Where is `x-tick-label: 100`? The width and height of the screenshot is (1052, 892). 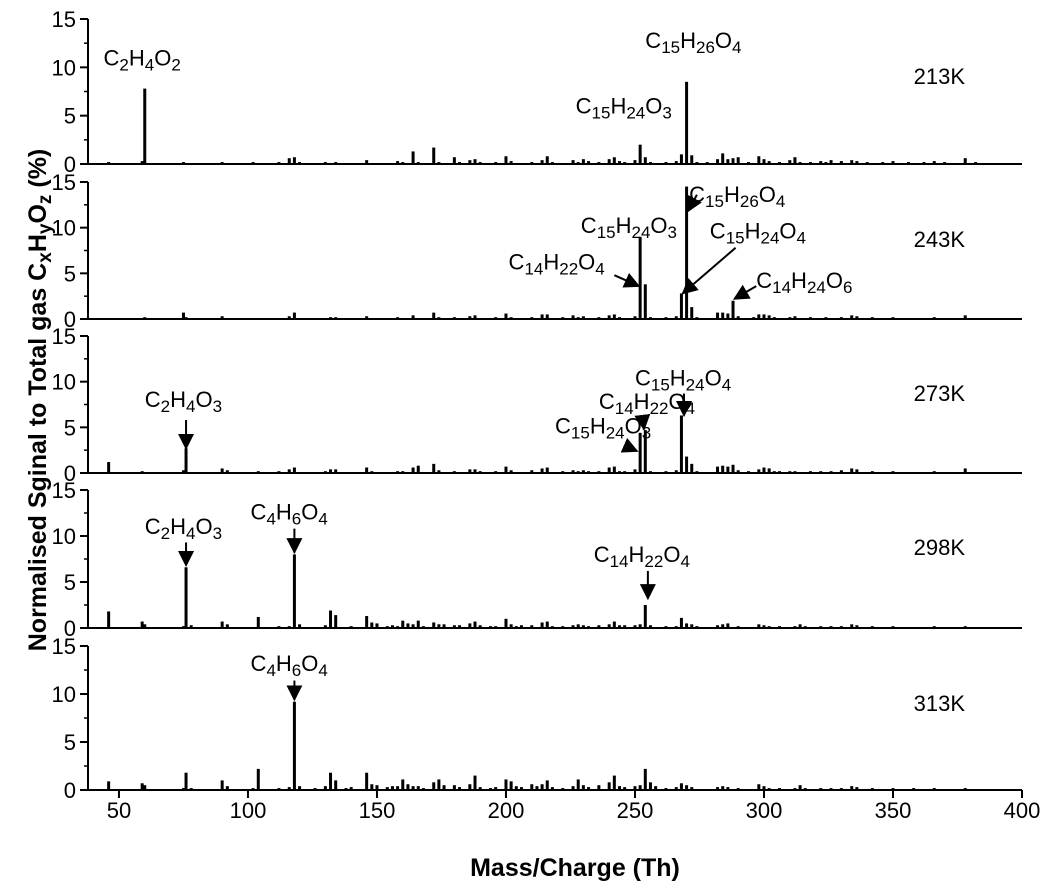
x-tick-label: 100 is located at coordinates (248, 810).